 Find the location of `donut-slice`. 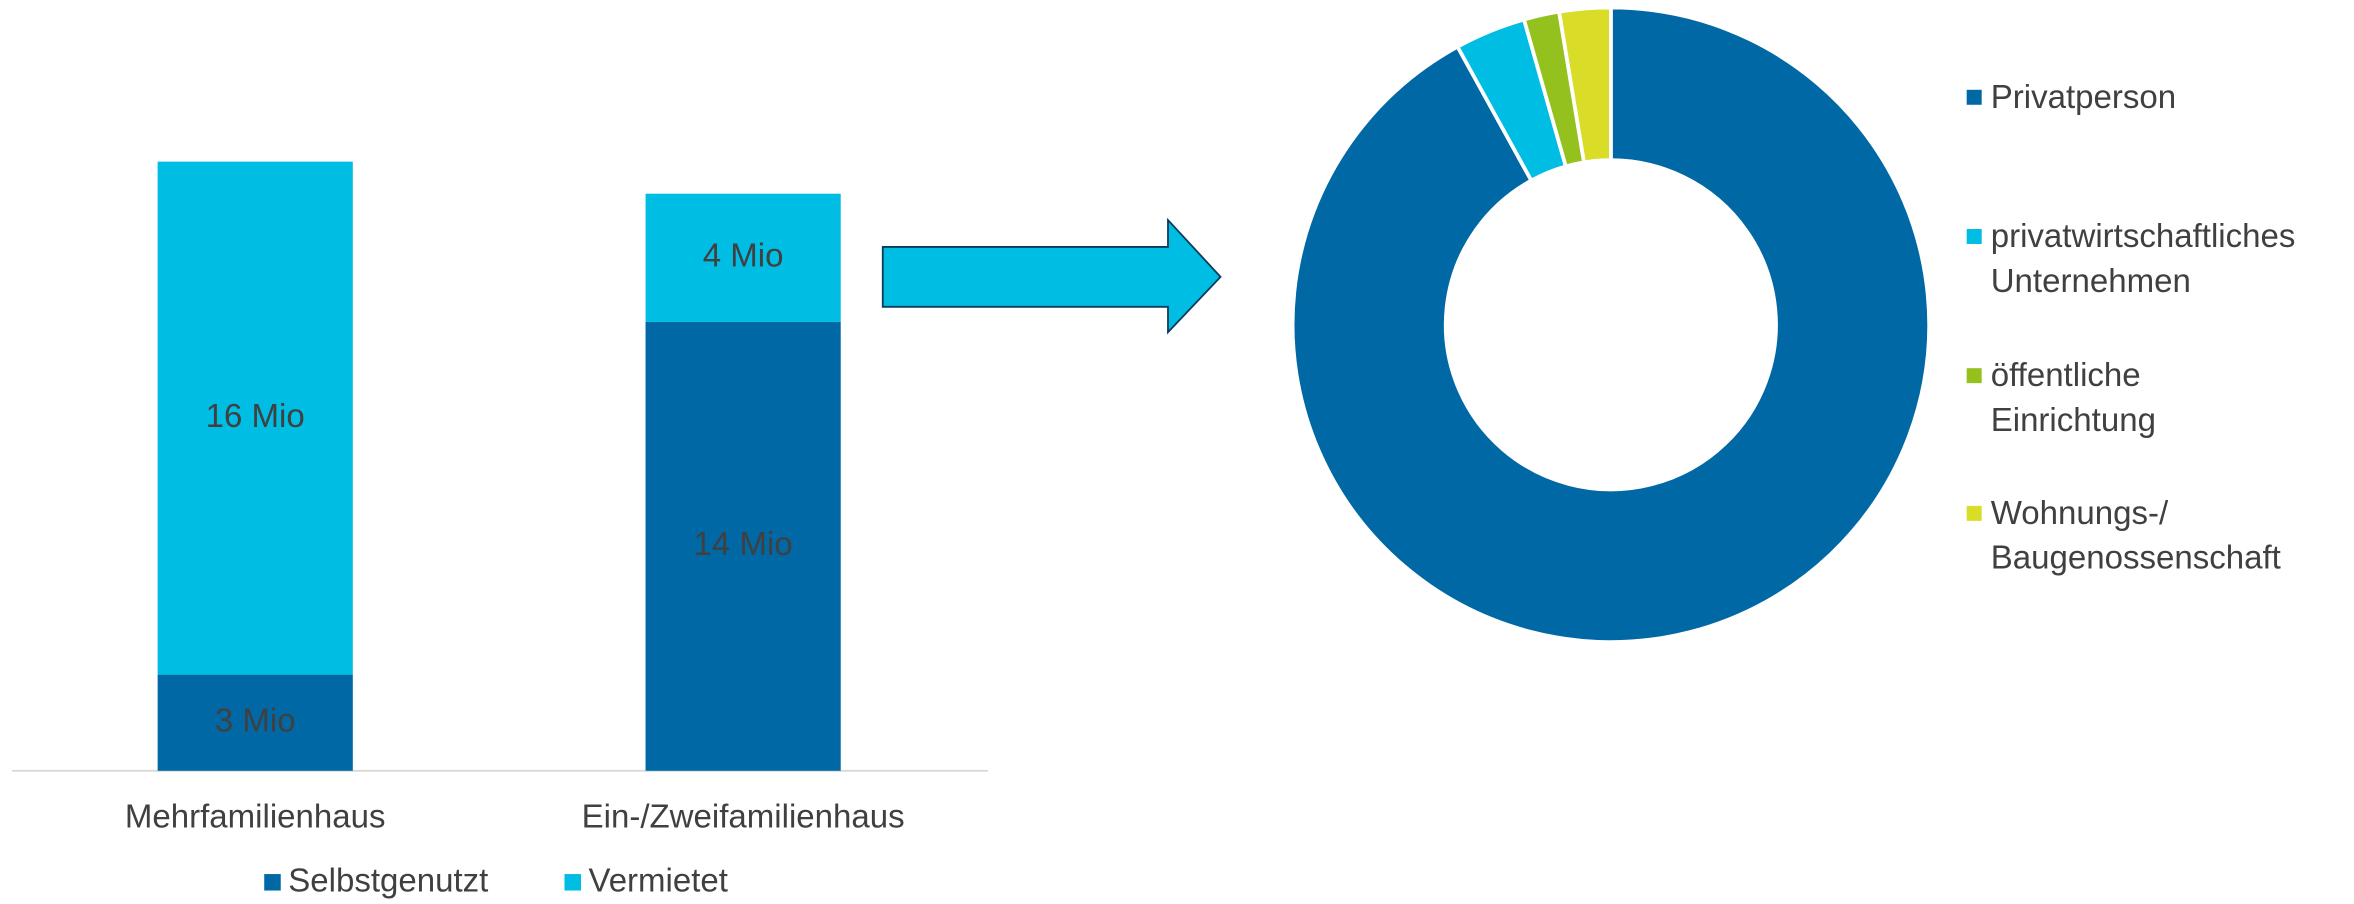

donut-slice is located at coordinates (1584, 85).